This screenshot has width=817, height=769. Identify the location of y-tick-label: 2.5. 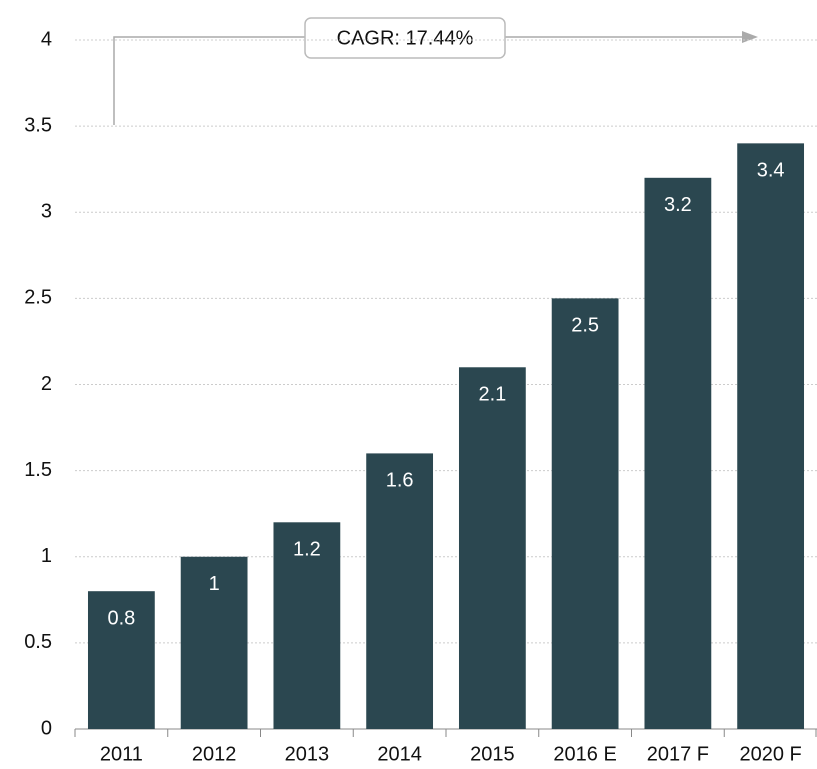
(38, 298).